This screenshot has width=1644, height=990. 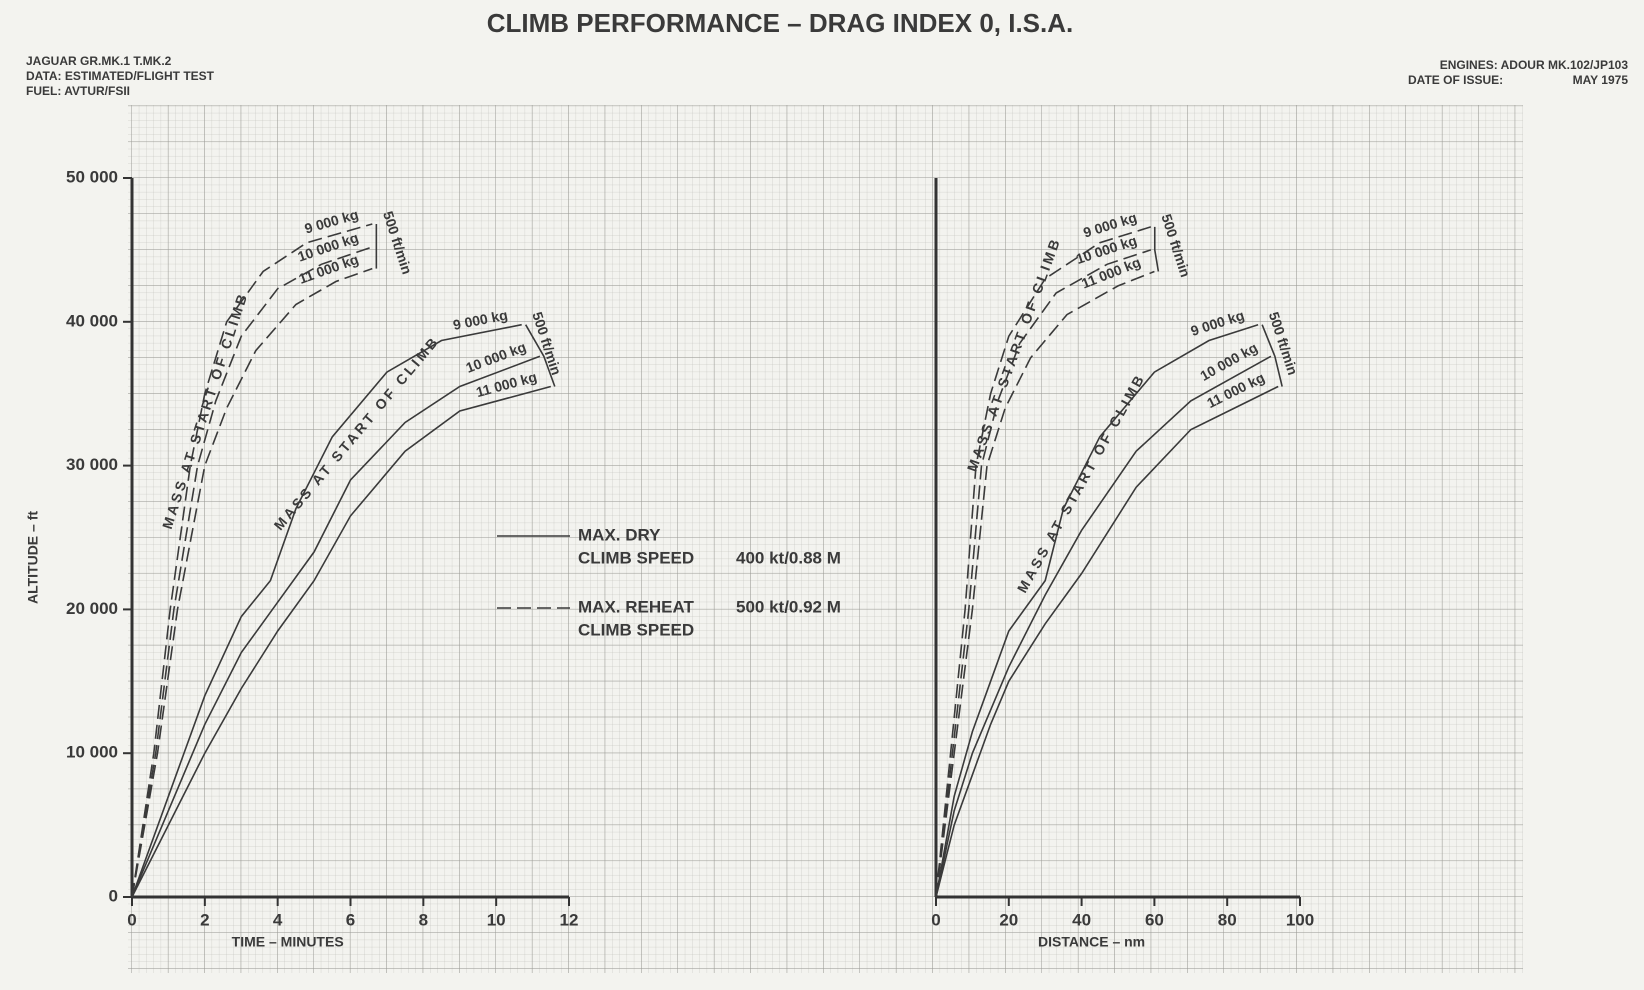 What do you see at coordinates (1534, 65) in the screenshot?
I see `header-line: ENGINES: ADOUR MK.102/JP103` at bounding box center [1534, 65].